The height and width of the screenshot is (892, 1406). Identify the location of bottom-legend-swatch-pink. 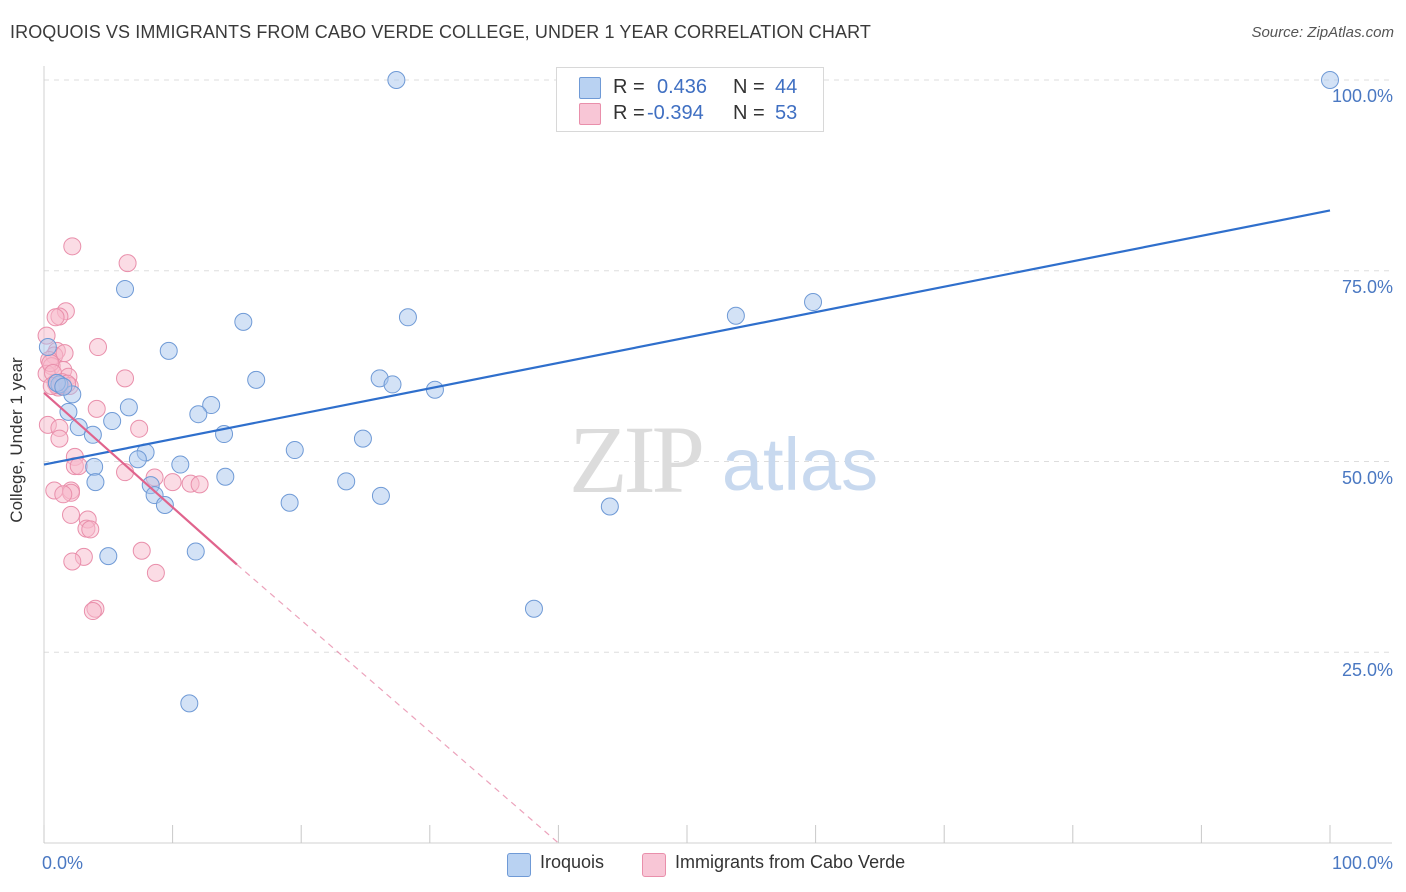
(654, 865).